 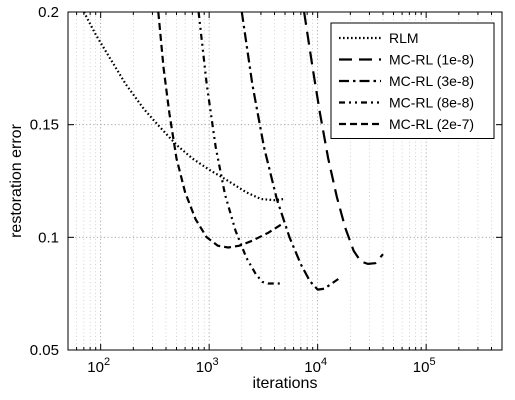 What do you see at coordinates (16, 180) in the screenshot?
I see `y-axis-label: restoration error` at bounding box center [16, 180].